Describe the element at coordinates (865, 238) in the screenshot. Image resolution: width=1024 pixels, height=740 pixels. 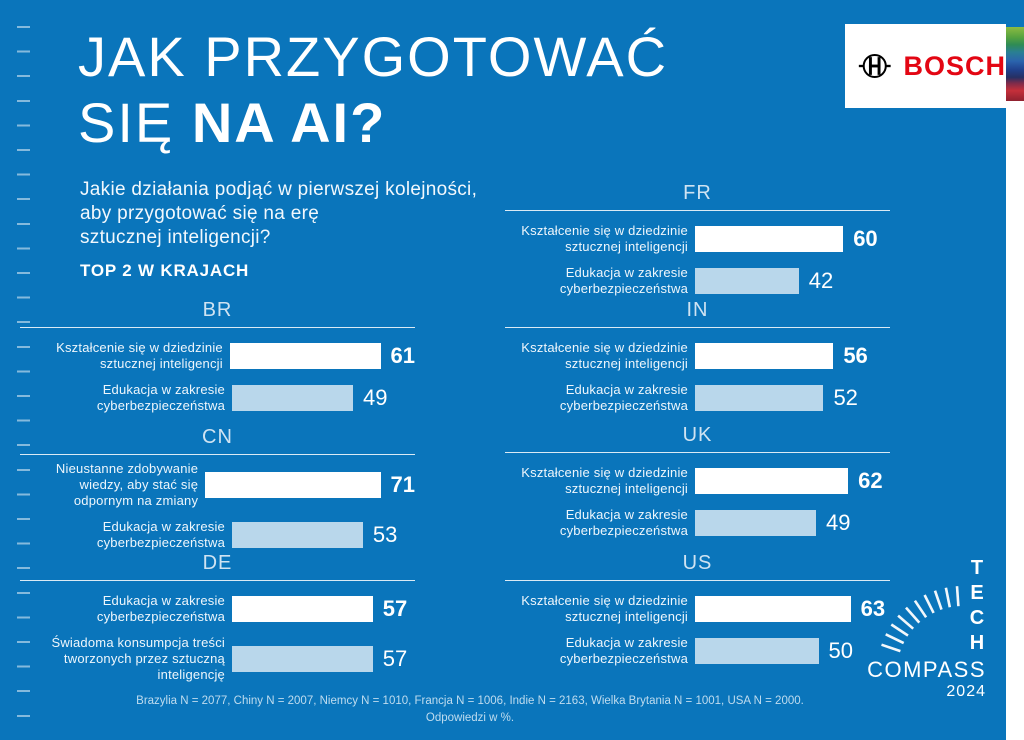
I see `bar-value: 60` at that location.